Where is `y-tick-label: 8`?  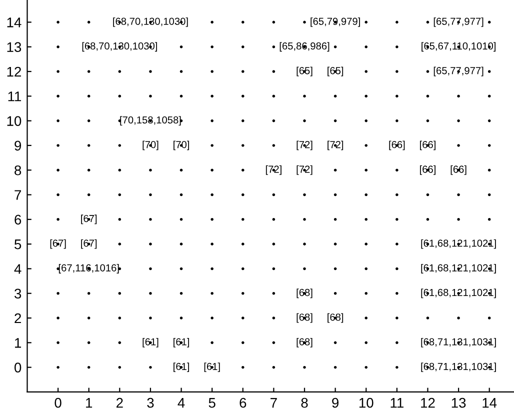 y-tick-label: 8 is located at coordinates (18, 170).